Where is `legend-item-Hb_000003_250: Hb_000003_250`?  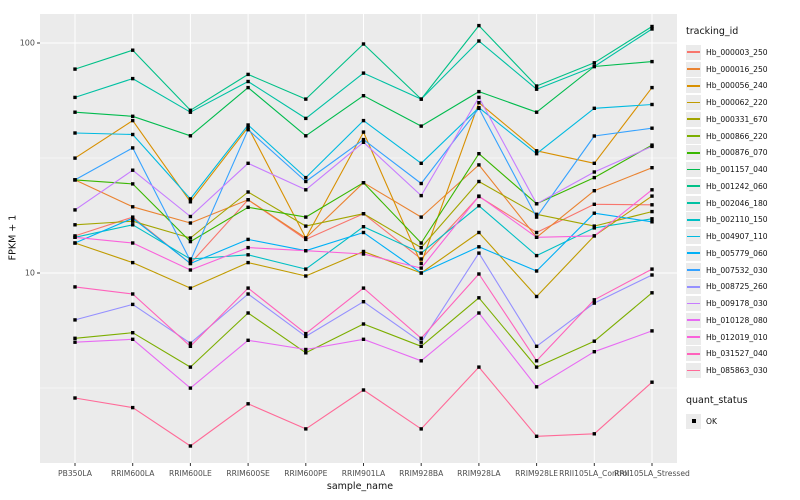
legend-item-Hb_000003_250: Hb_000003_250 is located at coordinates (742, 52).